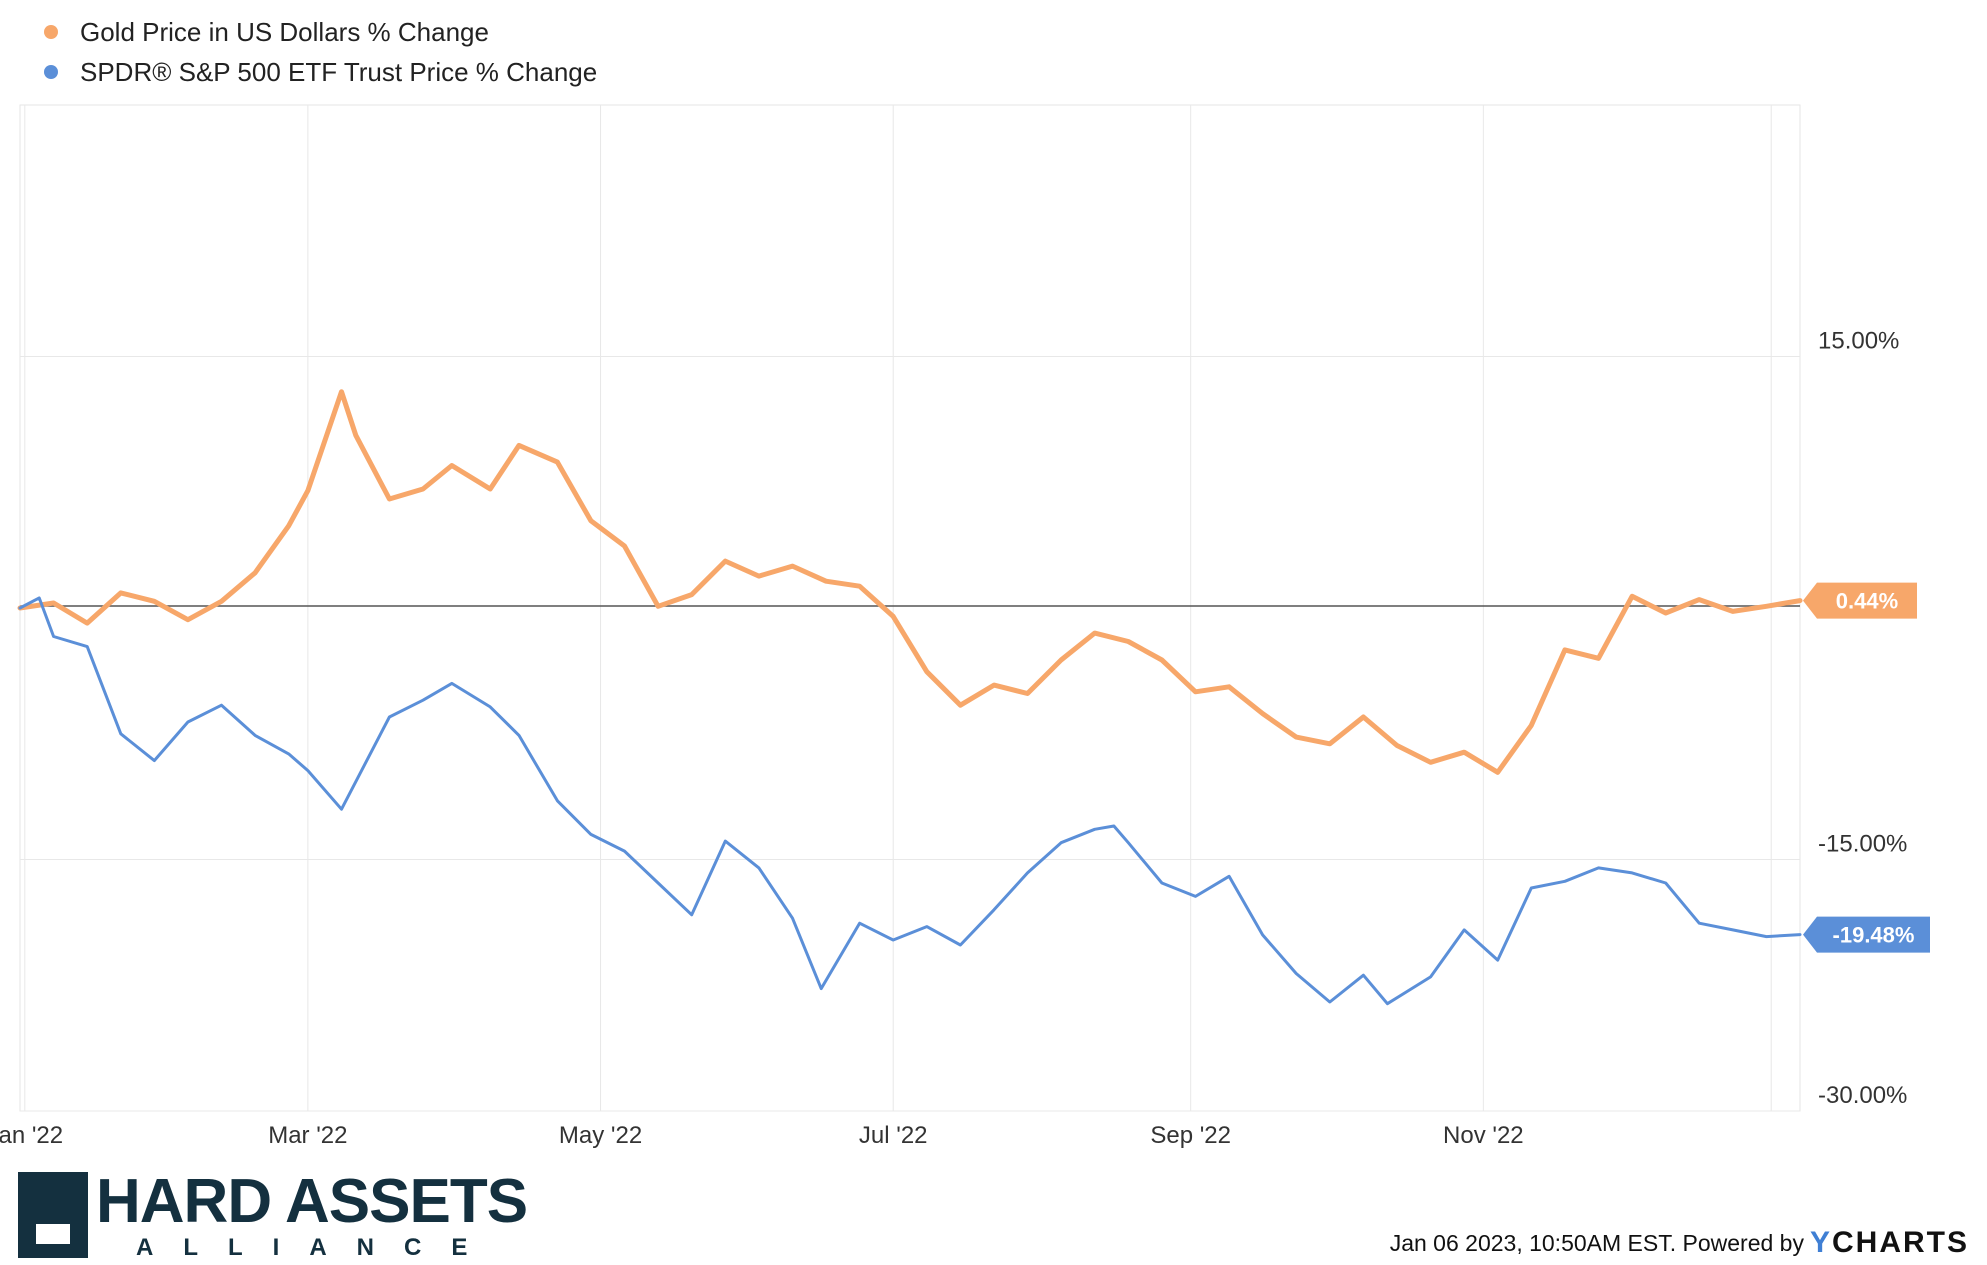 The image size is (1987, 1265). Describe the element at coordinates (1867, 601) in the screenshot. I see `end-value-label-0: 0.44%` at that location.